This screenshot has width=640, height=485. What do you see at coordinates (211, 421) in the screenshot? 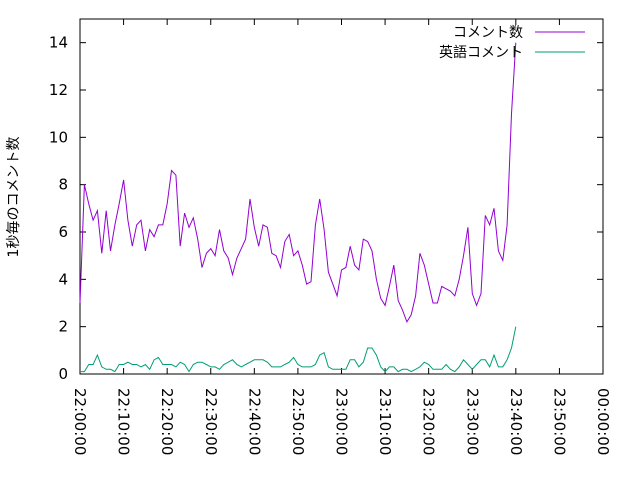
I see `x-tick-label: 22:30:00` at bounding box center [211, 421].